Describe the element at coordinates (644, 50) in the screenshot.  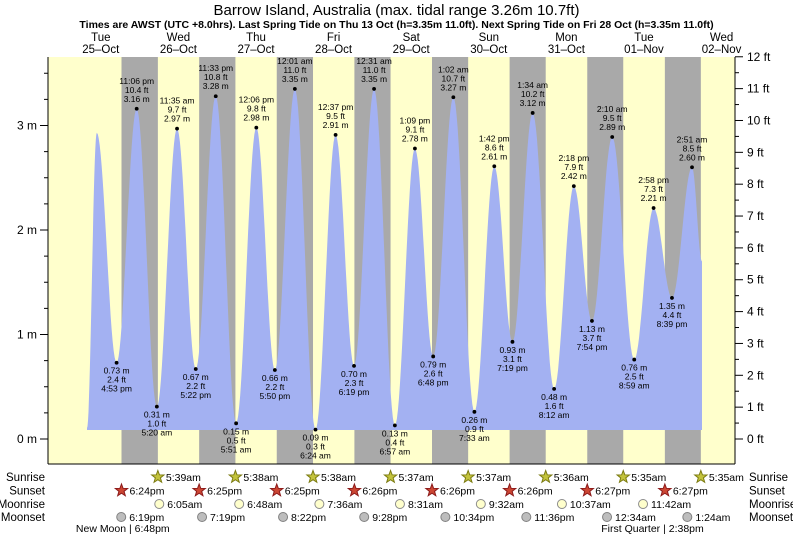
I see `day-label-date: 01–Nov` at that location.